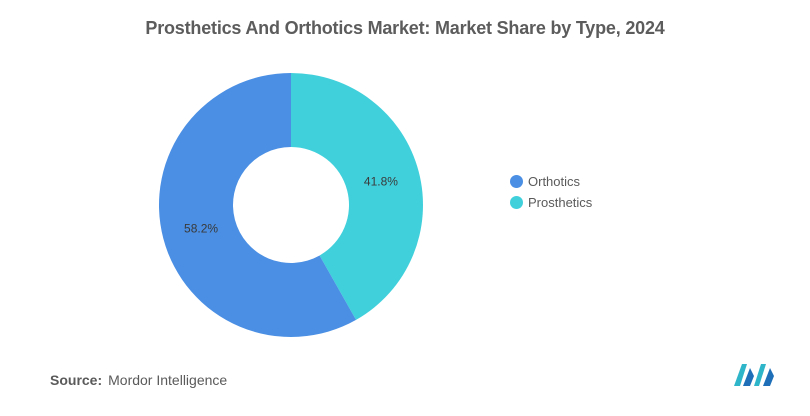 The width and height of the screenshot is (810, 416). Describe the element at coordinates (76, 380) in the screenshot. I see `source-label: Source:` at that location.